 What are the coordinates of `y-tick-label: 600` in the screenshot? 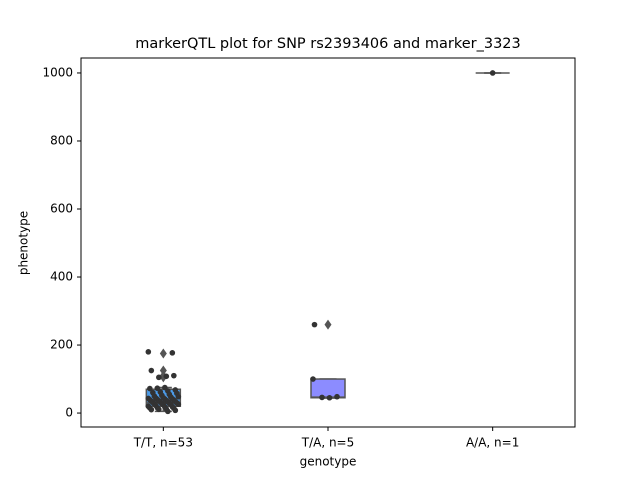 It's located at (61, 209).